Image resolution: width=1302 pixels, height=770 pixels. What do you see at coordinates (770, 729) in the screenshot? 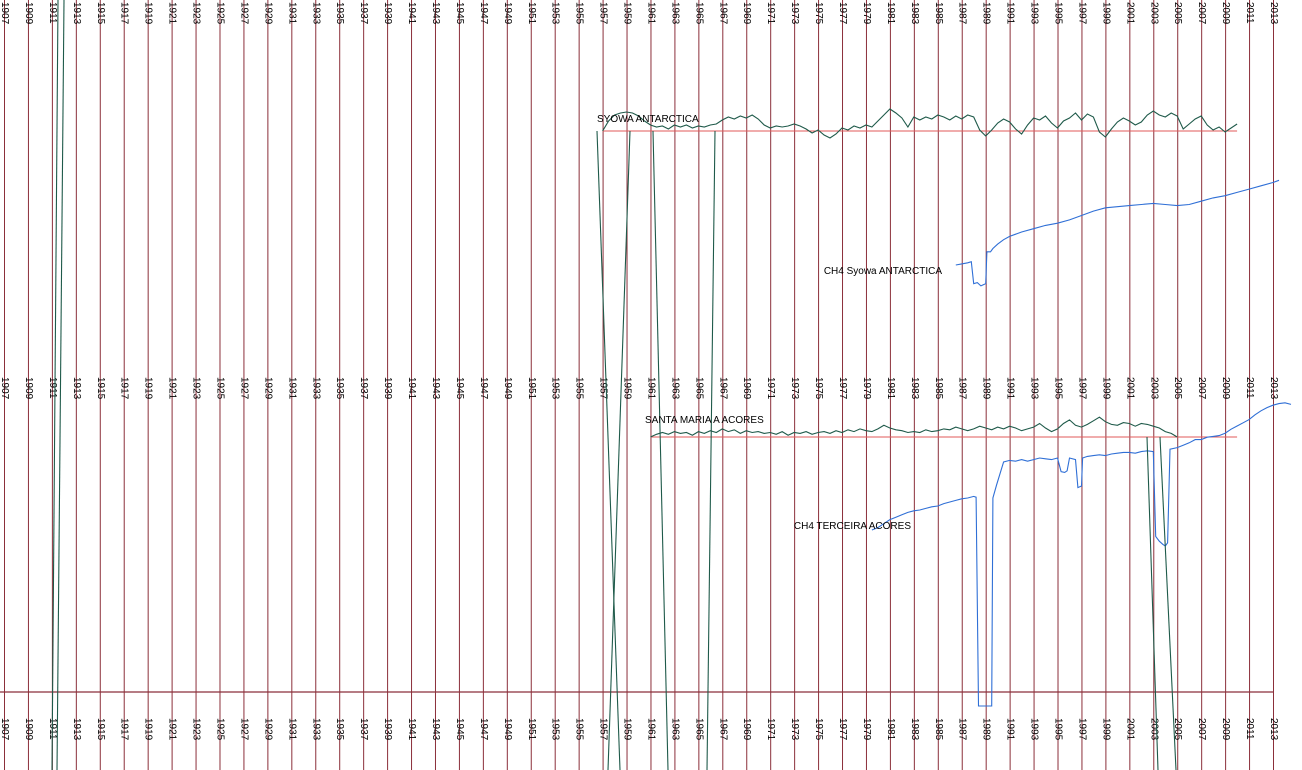
I see `tick-label-1971-row3: 1971` at bounding box center [770, 729].